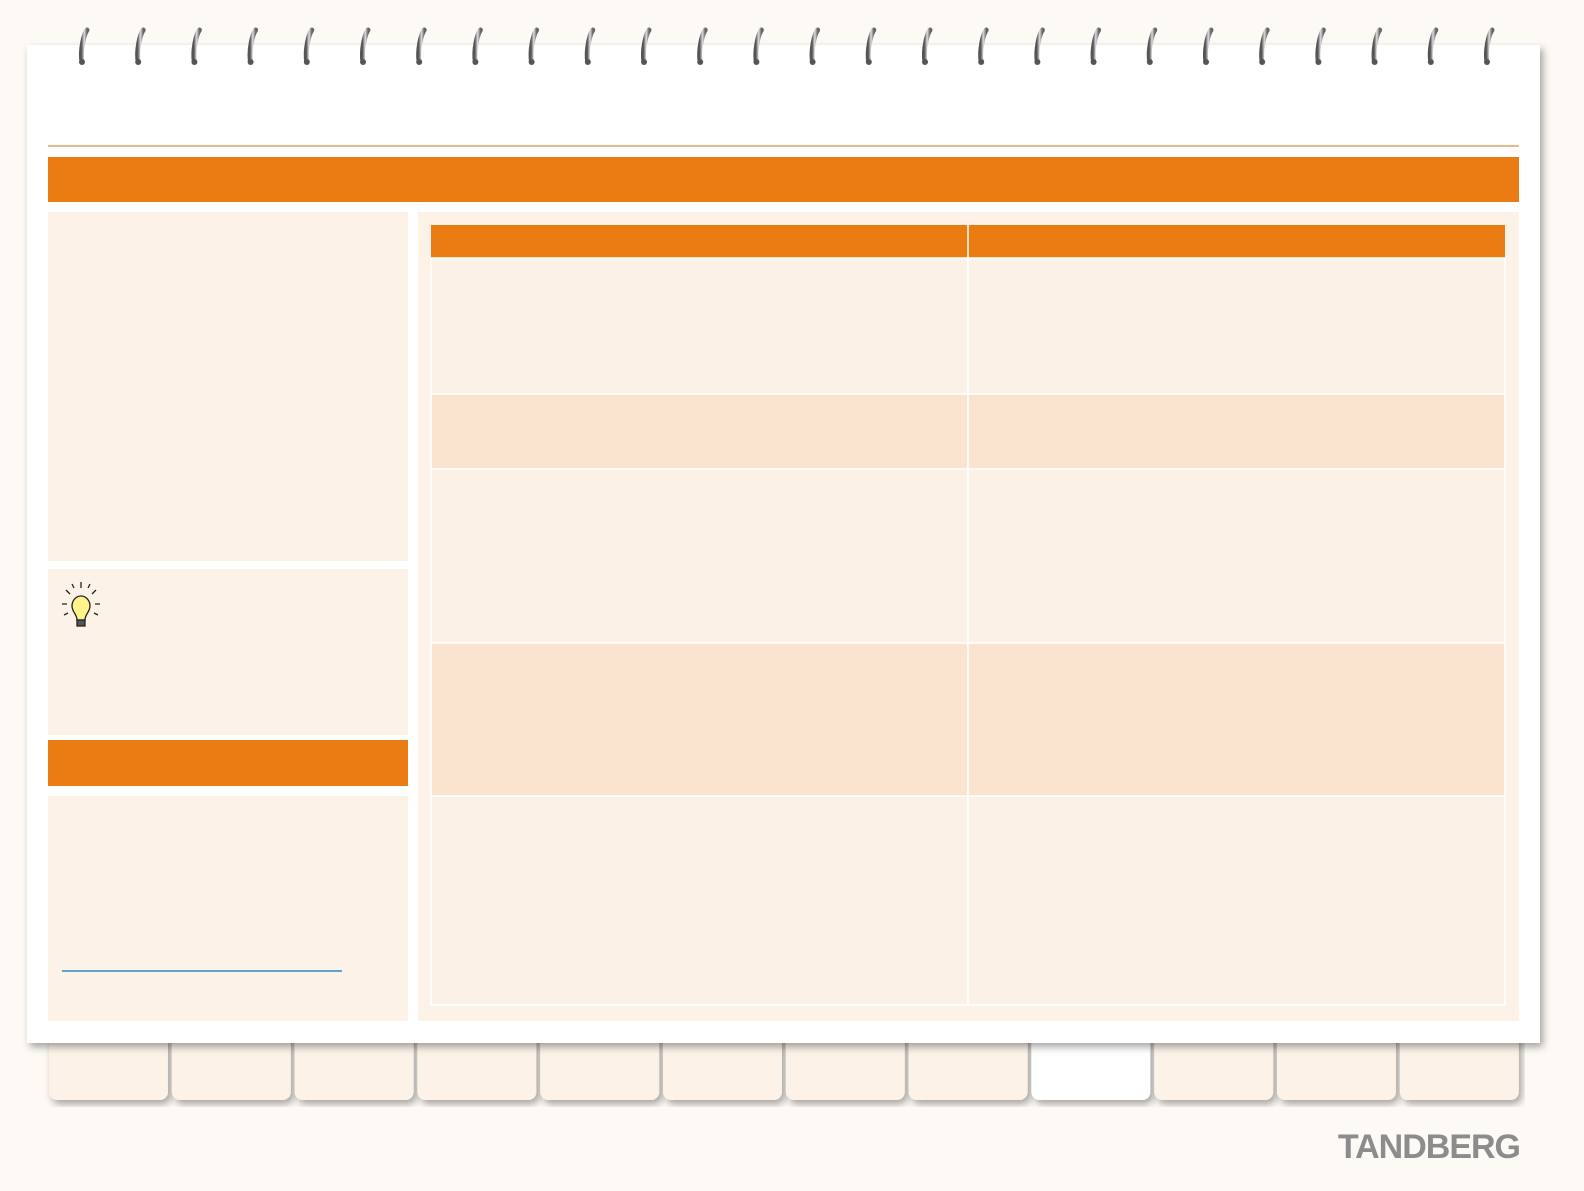  I want to click on tip-panel, so click(228, 652).